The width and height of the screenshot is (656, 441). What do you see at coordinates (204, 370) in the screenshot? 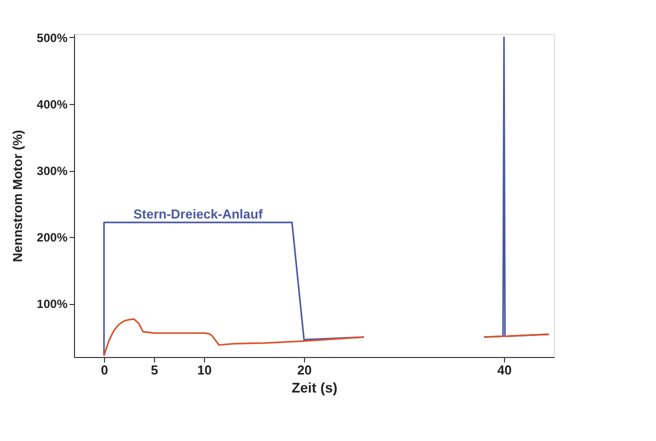
I see `x-tick-label: 10` at bounding box center [204, 370].